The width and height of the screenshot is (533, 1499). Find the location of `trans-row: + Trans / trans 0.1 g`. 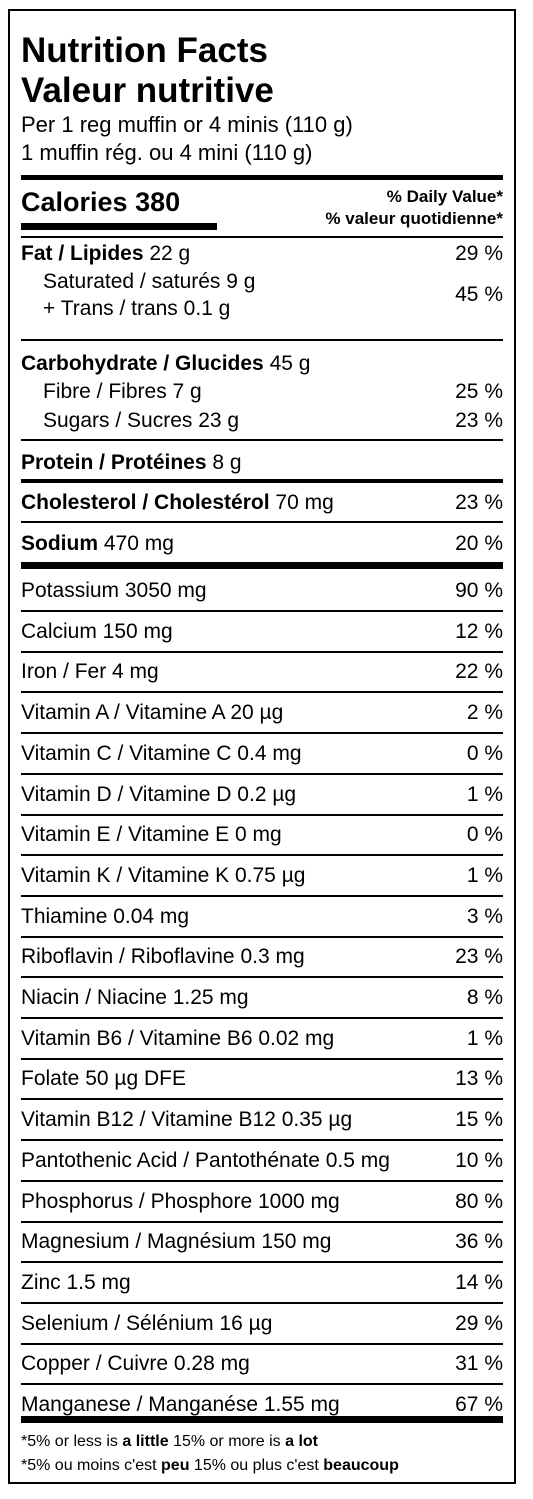

trans-row: + Trans / trans 0.1 g is located at coordinates (262, 309).